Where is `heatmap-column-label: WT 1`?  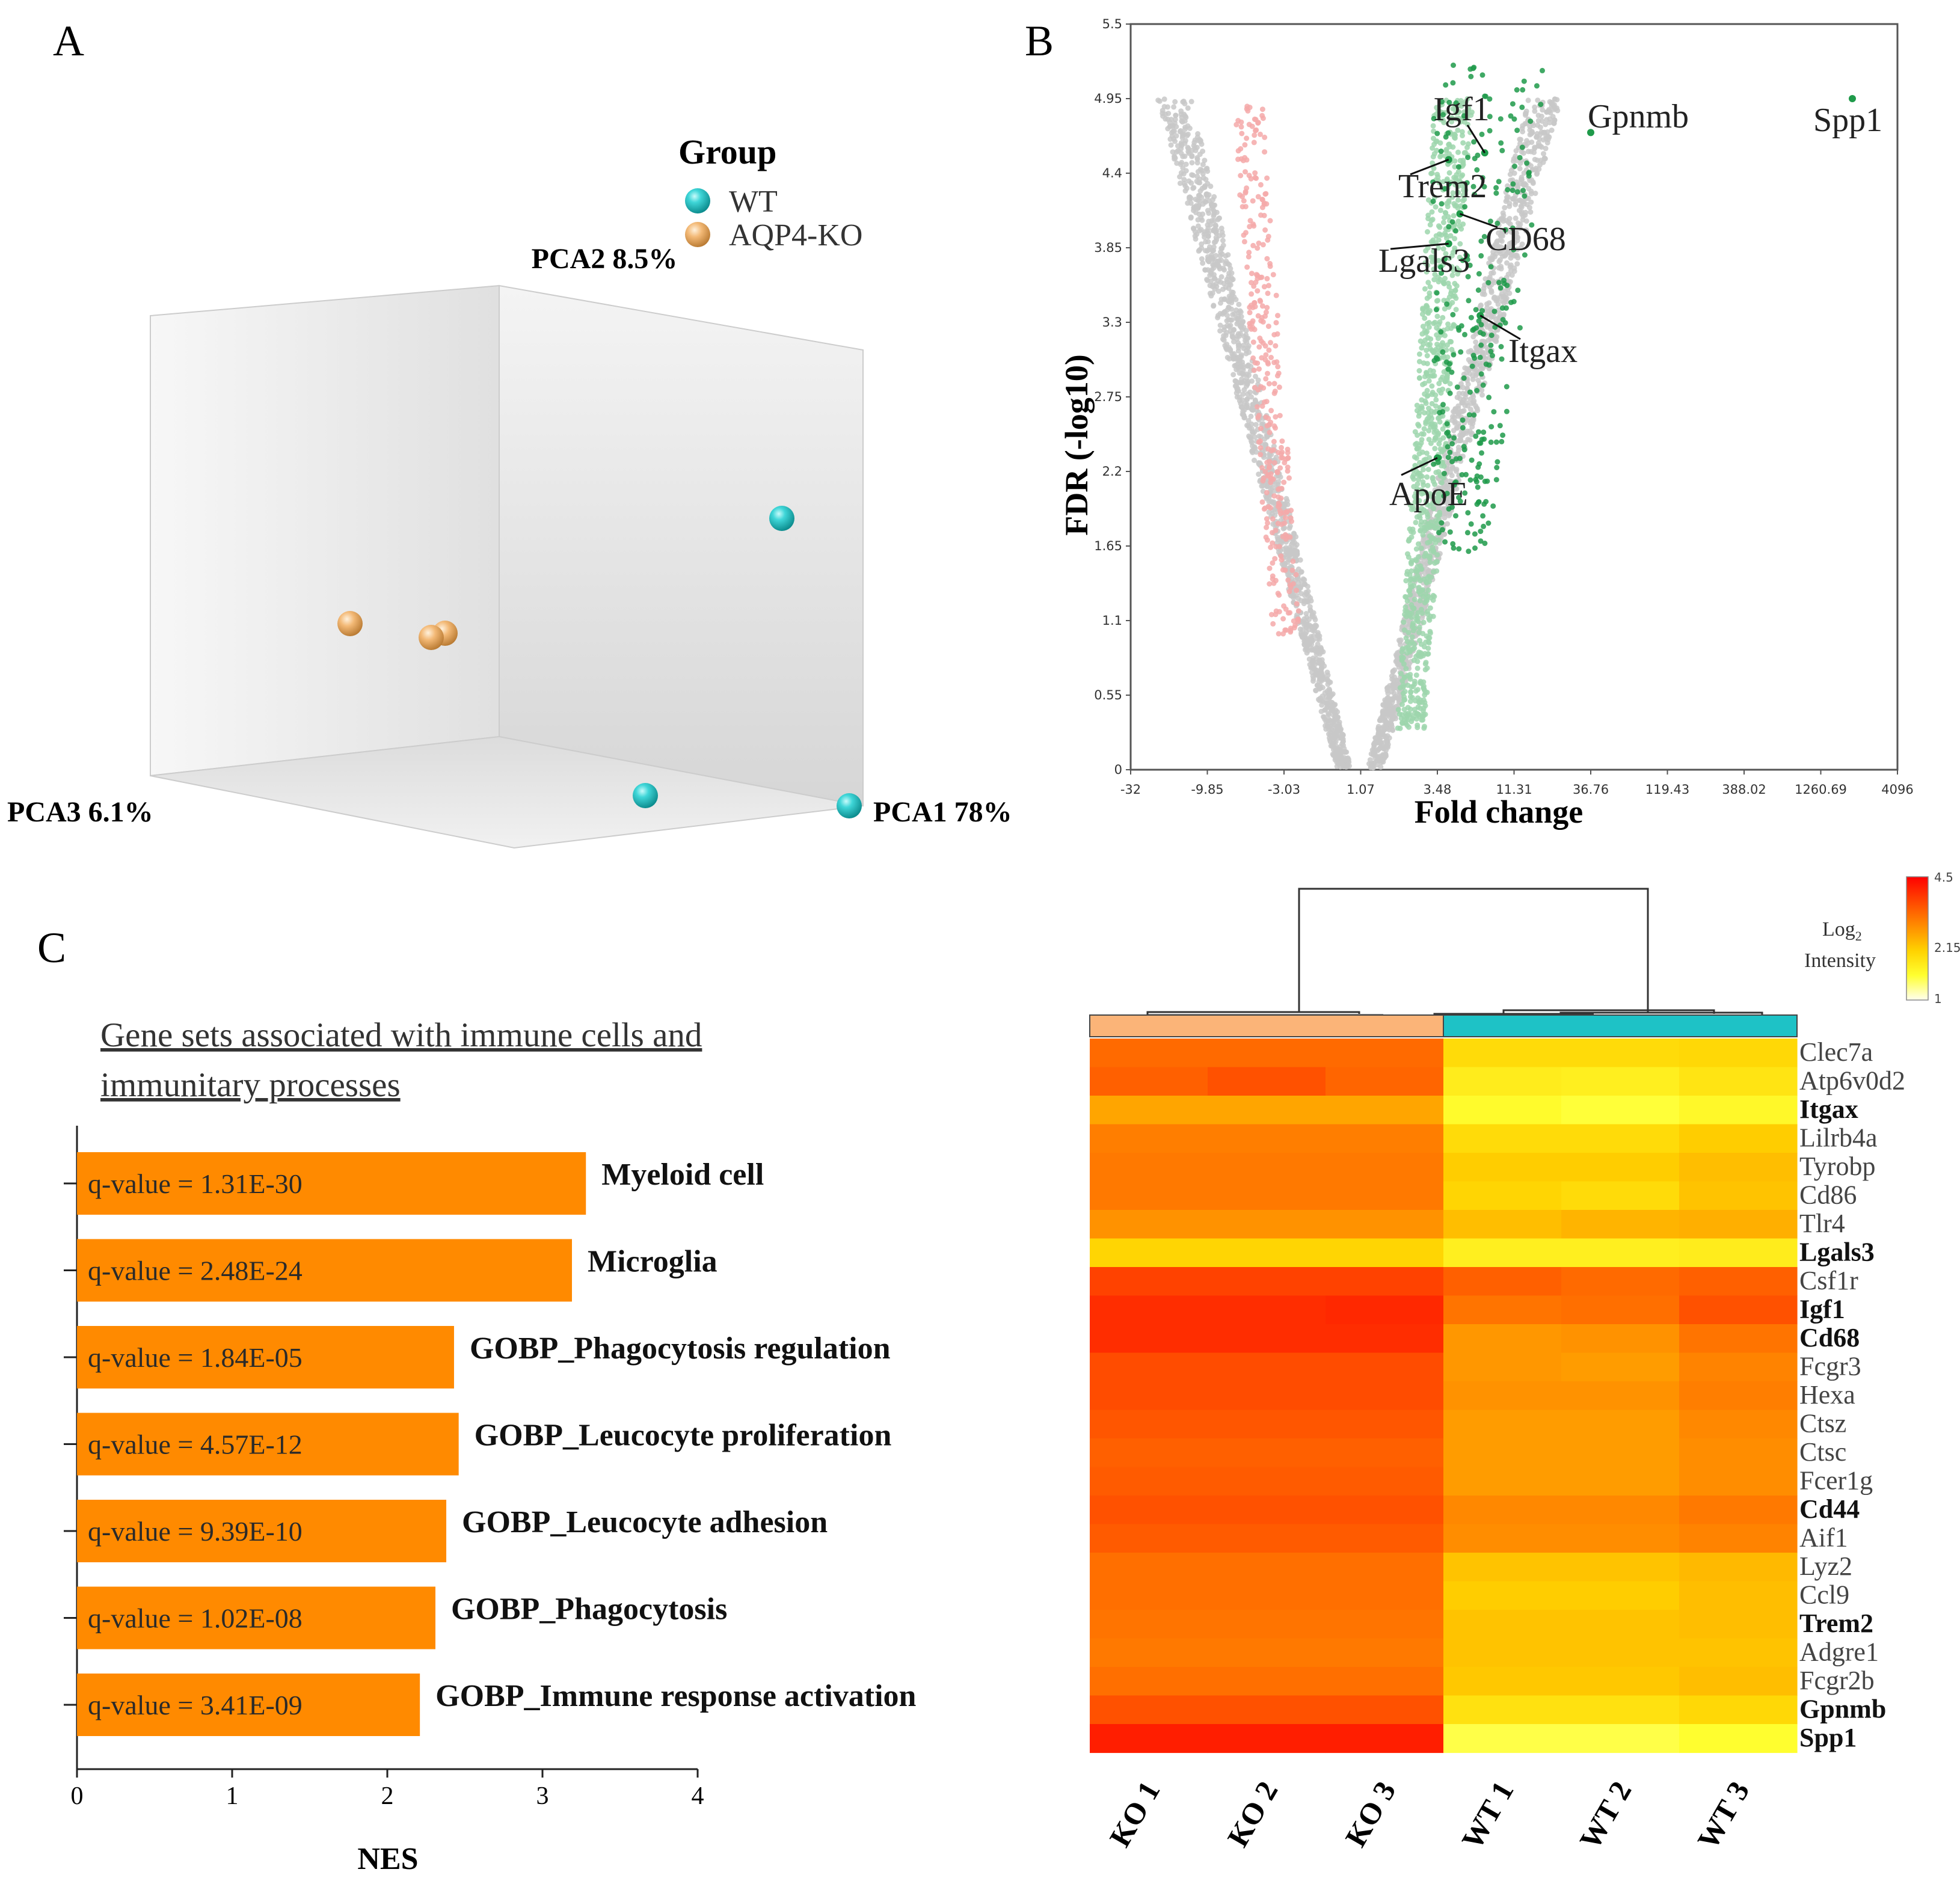
heatmap-column-label: WT 1 is located at coordinates (1487, 1815).